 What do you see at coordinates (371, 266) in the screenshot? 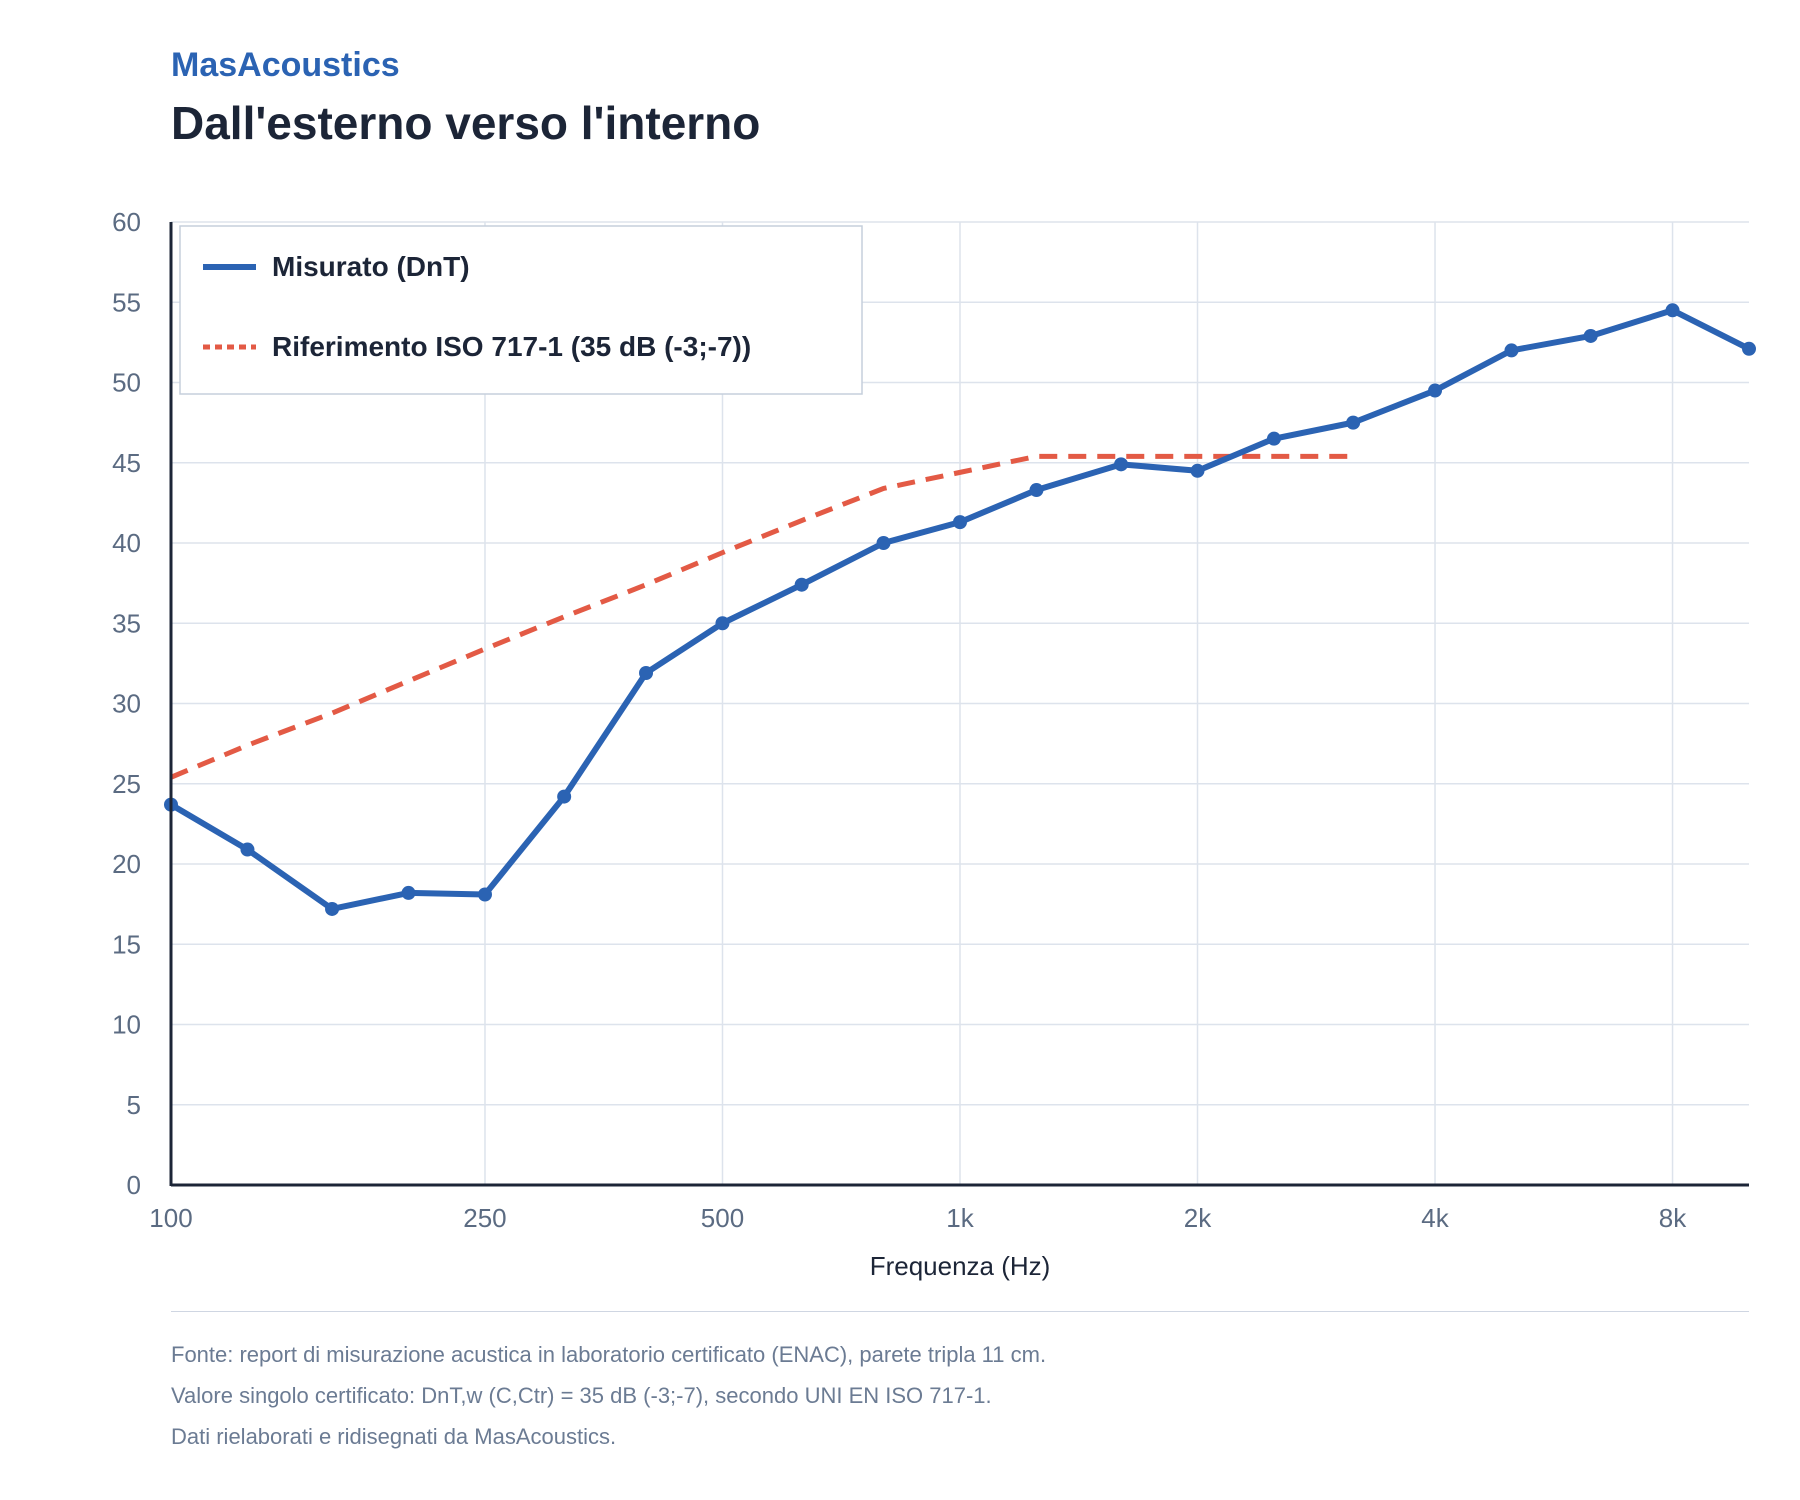
I see `legend-label-measured: Misurato (DnT)` at bounding box center [371, 266].